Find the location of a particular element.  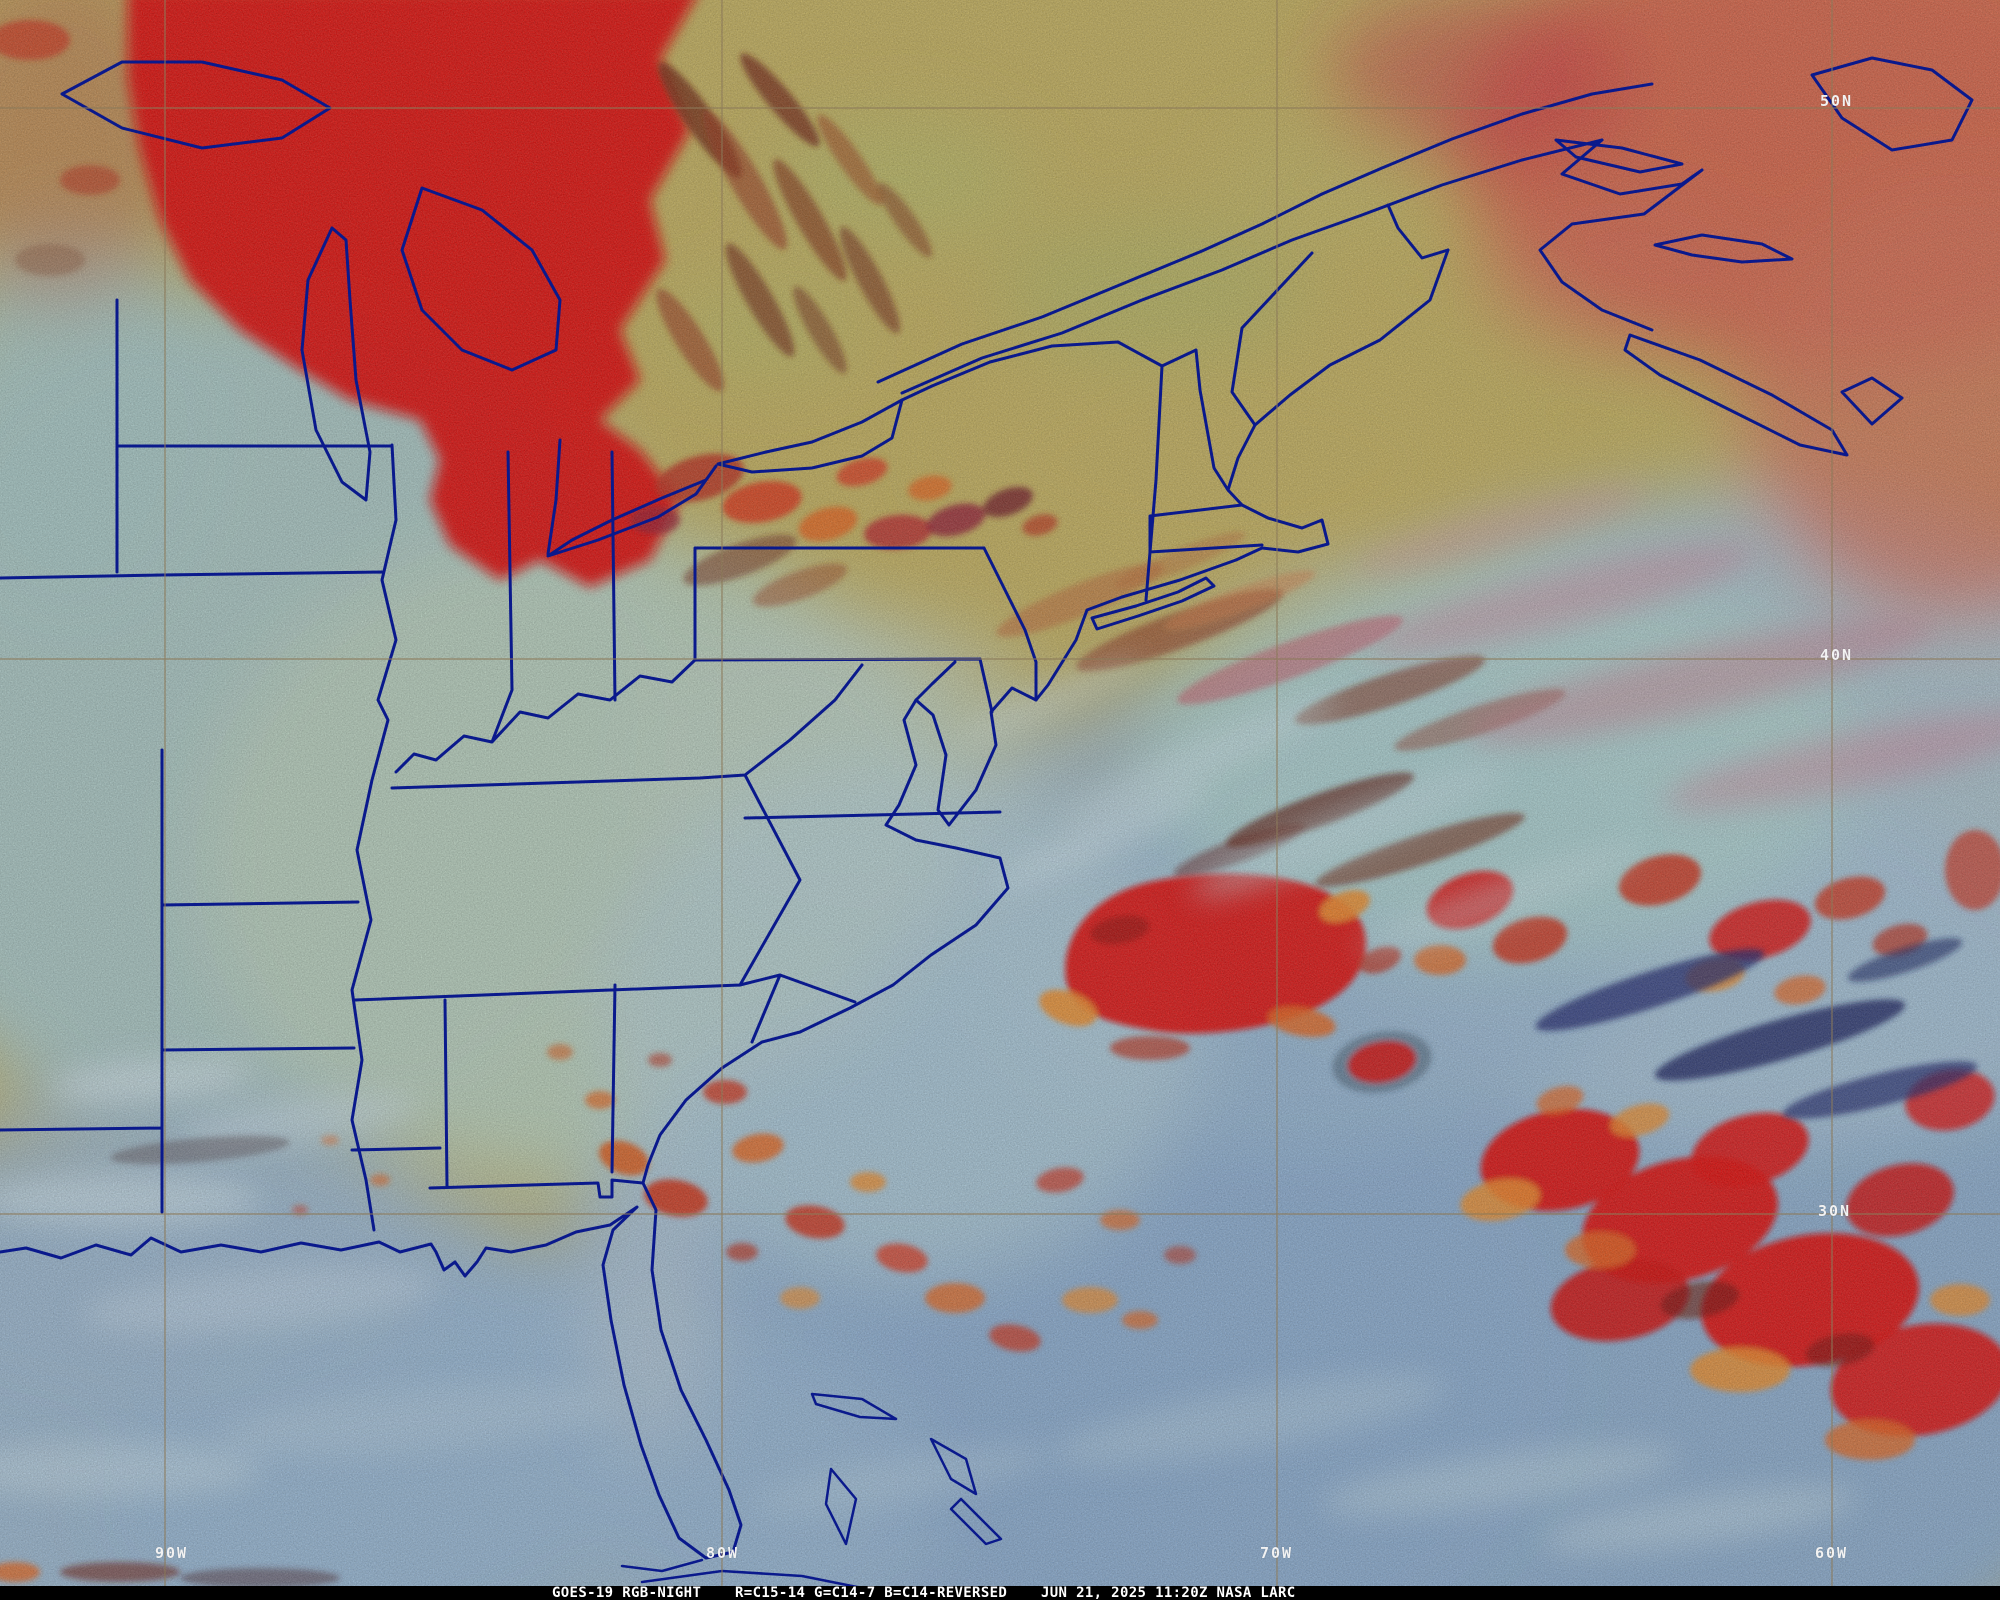

caption-channel-recipe: R=C15-14 G=C14-7 B=C14-REVERSED is located at coordinates (871, 1592).